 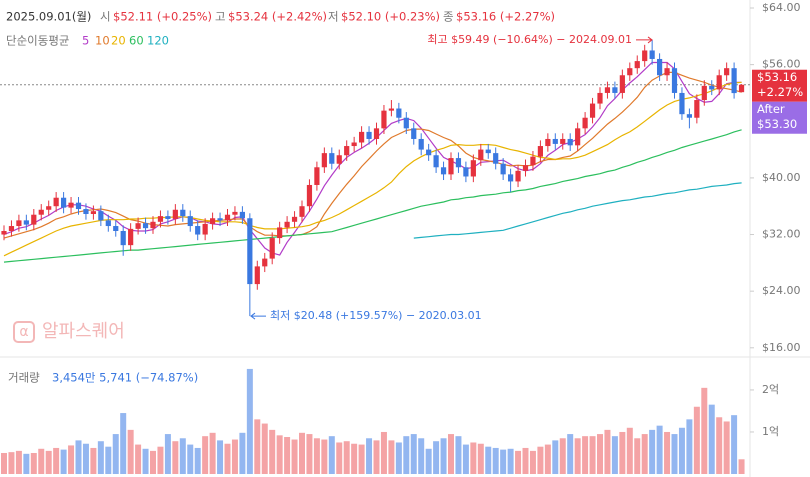 I want to click on last-price-change: +2.27%, so click(x=780, y=92).